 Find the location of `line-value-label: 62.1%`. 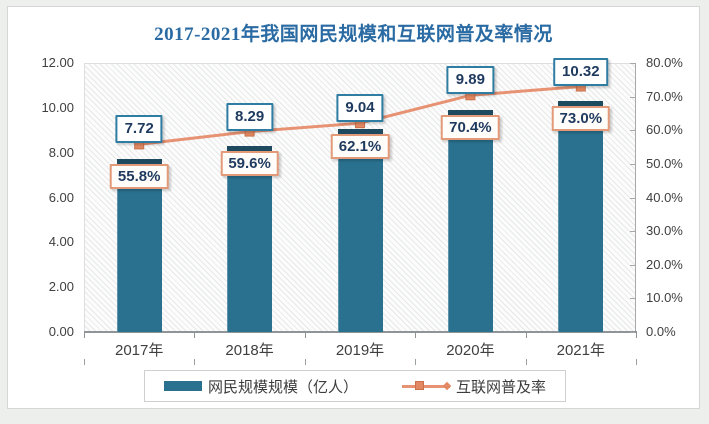

line-value-label: 62.1% is located at coordinates (360, 147).